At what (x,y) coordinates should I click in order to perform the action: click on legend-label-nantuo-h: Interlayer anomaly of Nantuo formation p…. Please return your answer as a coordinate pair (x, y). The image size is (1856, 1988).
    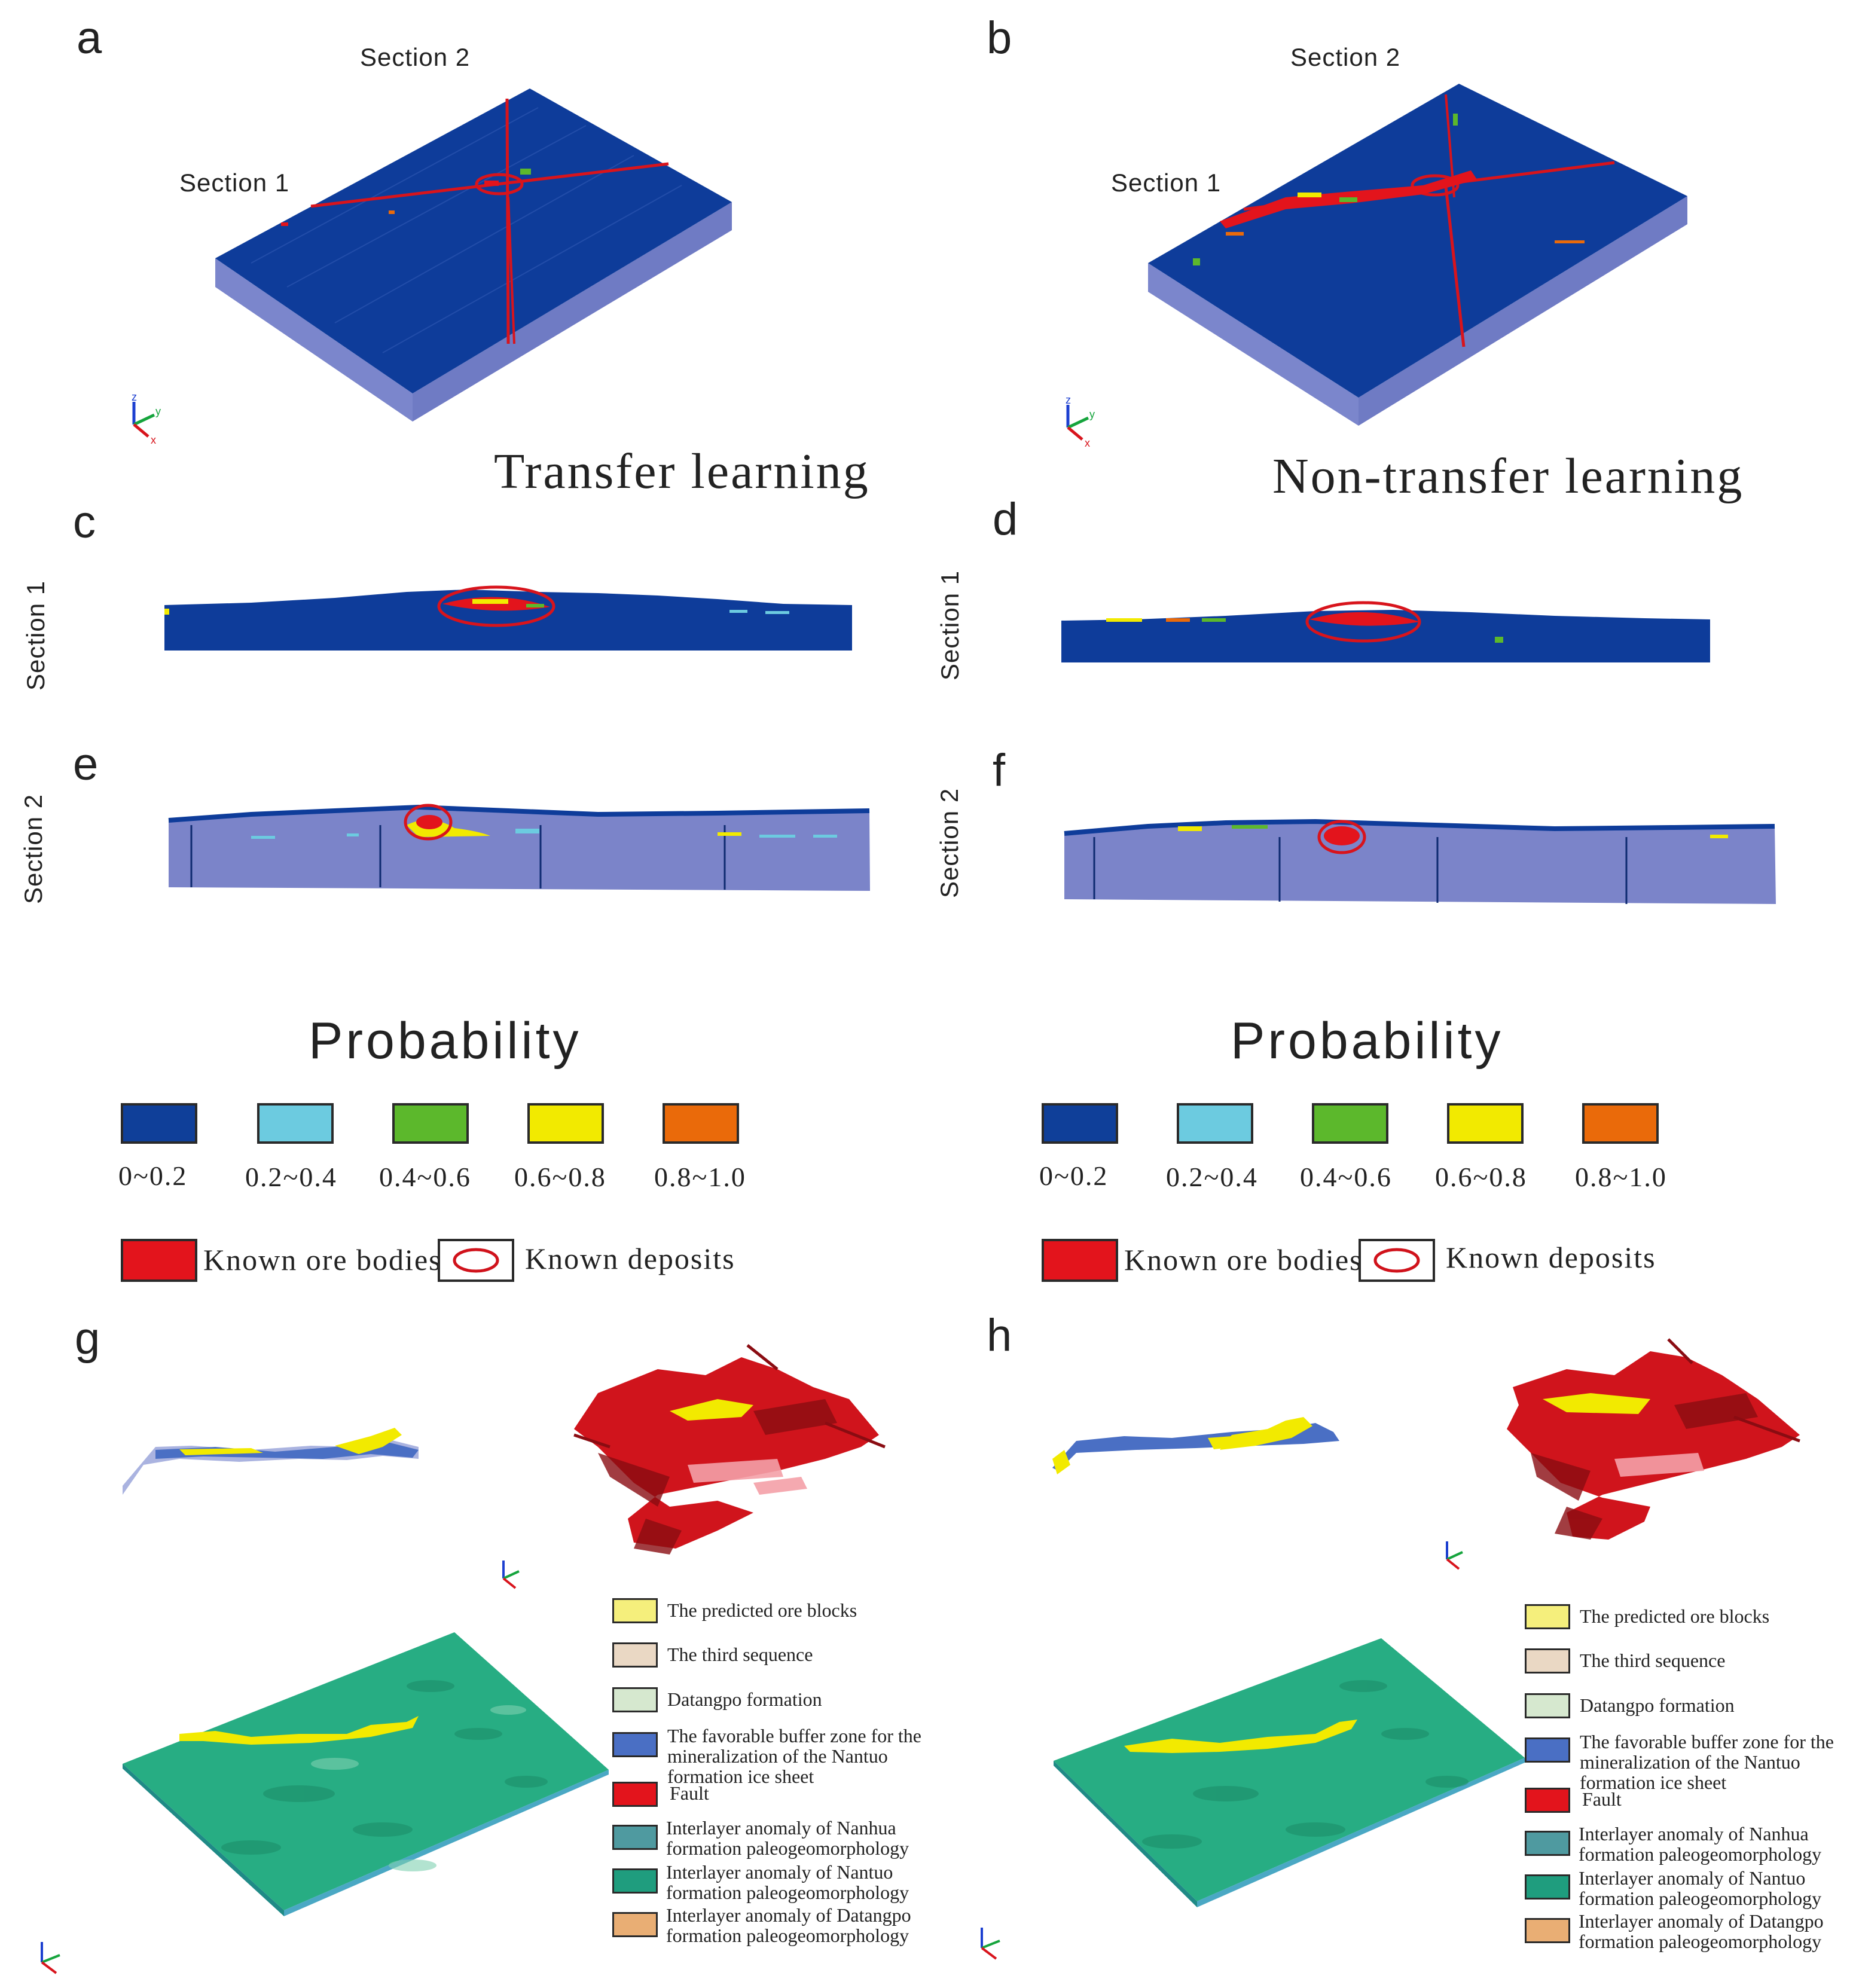
    Looking at the image, I should click on (1700, 1888).